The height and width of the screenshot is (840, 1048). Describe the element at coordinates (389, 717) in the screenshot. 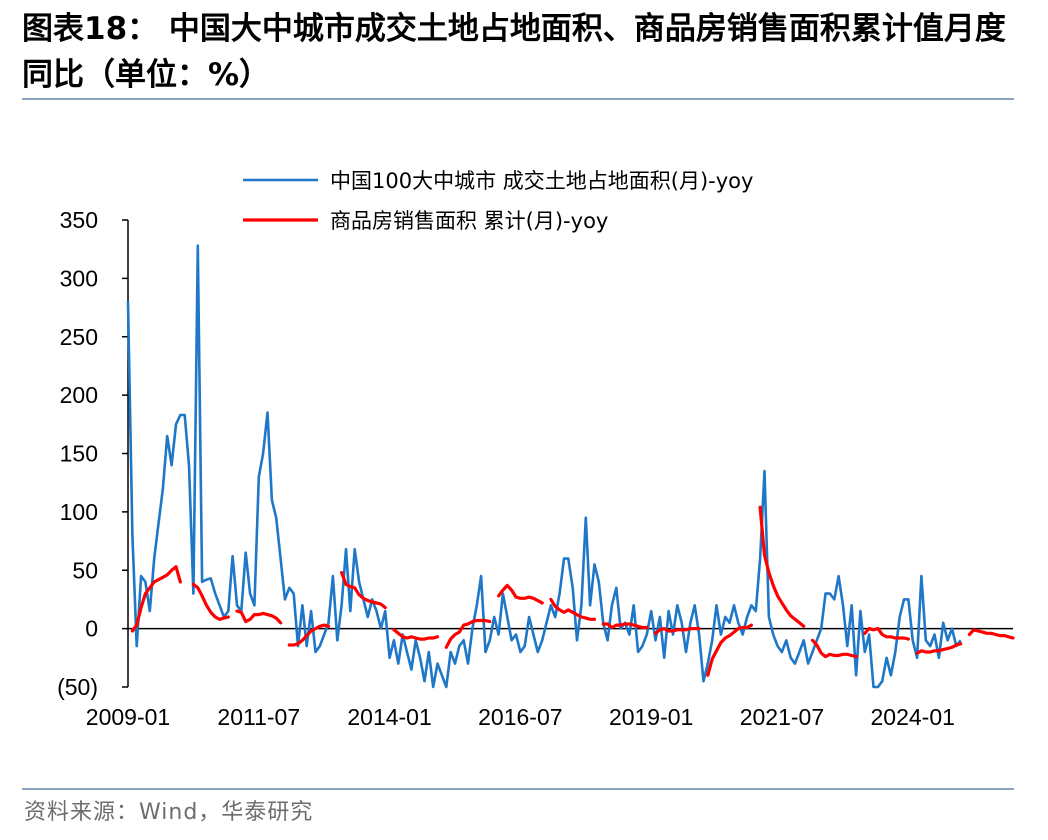

I see `x-tick-label: 2014-01` at that location.